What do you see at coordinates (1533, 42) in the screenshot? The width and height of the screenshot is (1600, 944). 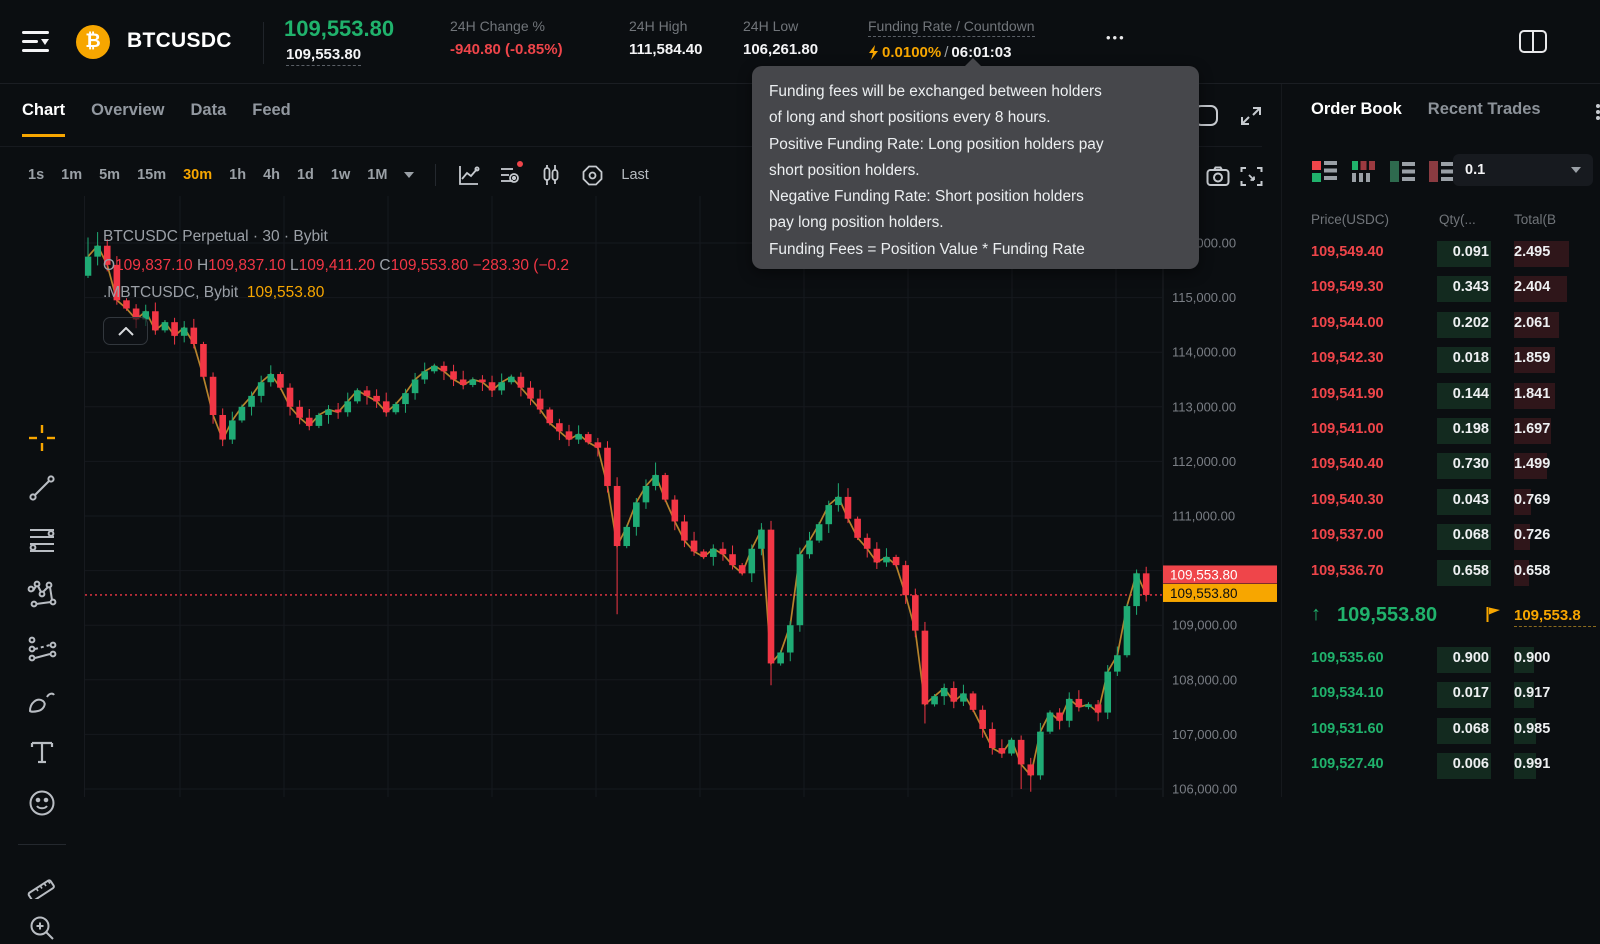 I see `panel-layout-icon` at bounding box center [1533, 42].